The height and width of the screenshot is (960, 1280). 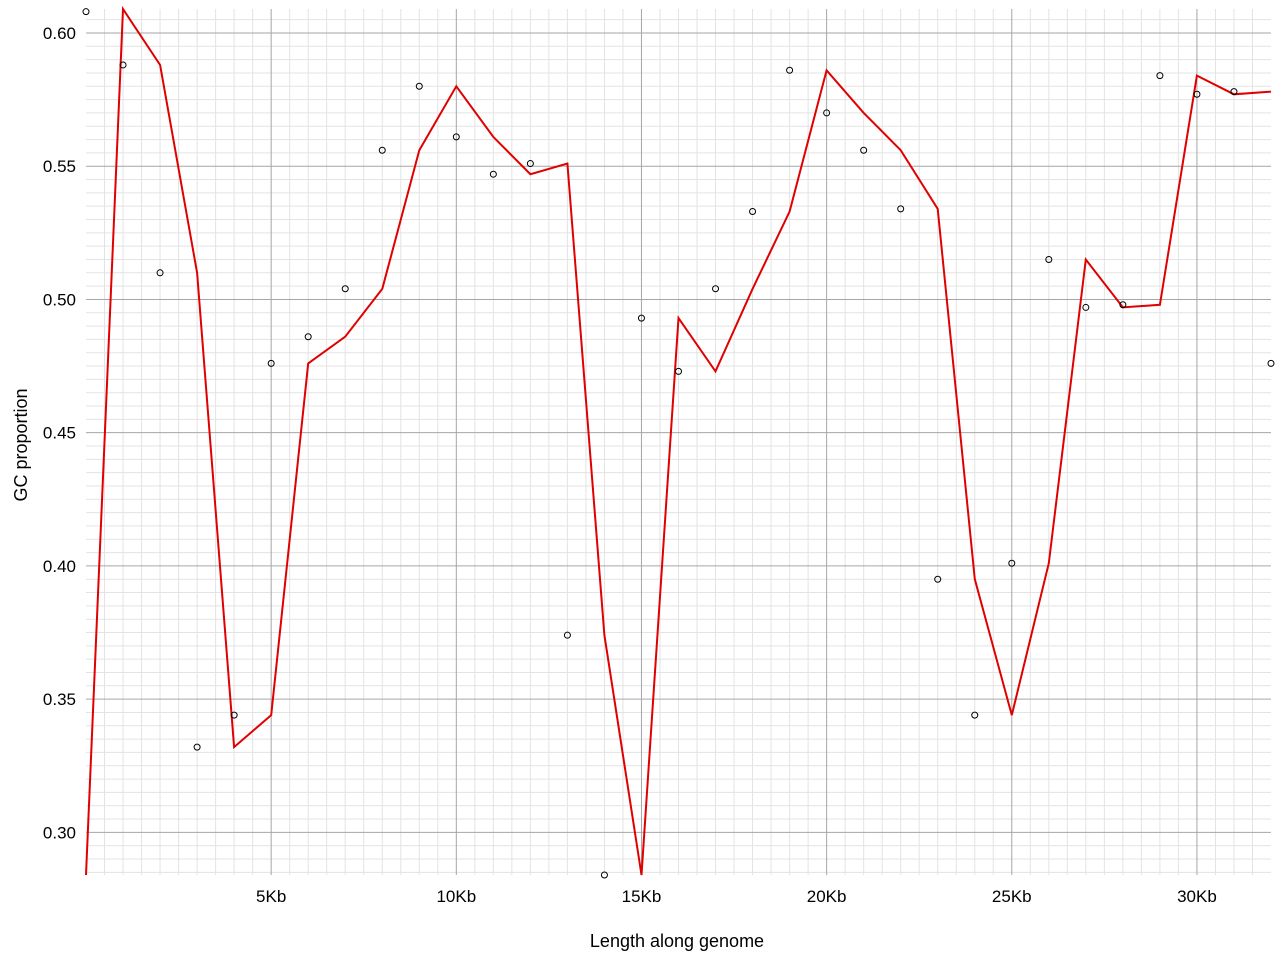 What do you see at coordinates (59, 33) in the screenshot?
I see `y-tick-label: 0.60` at bounding box center [59, 33].